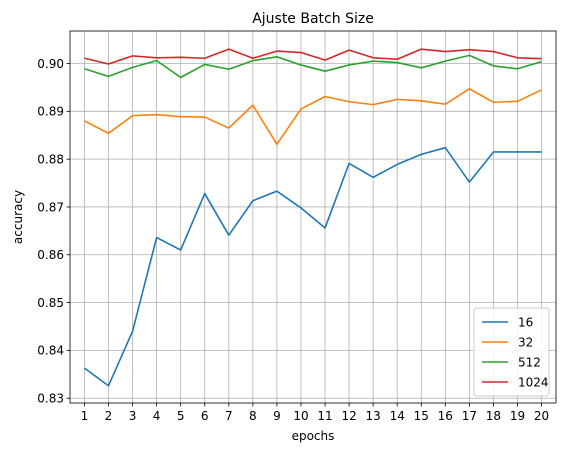  What do you see at coordinates (421, 416) in the screenshot?
I see `x-tick-label: 15` at bounding box center [421, 416].